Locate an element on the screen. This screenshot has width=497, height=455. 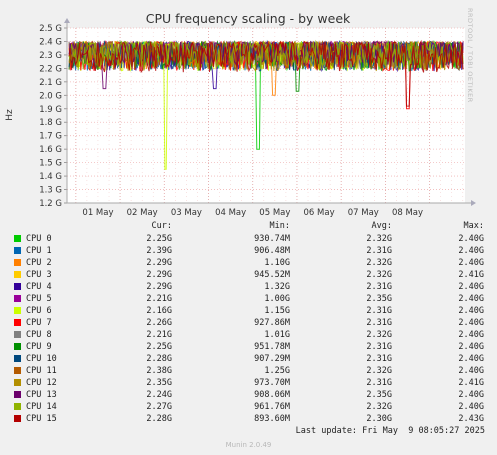
y-tick-label: 2.3 G is located at coordinates (50, 56).